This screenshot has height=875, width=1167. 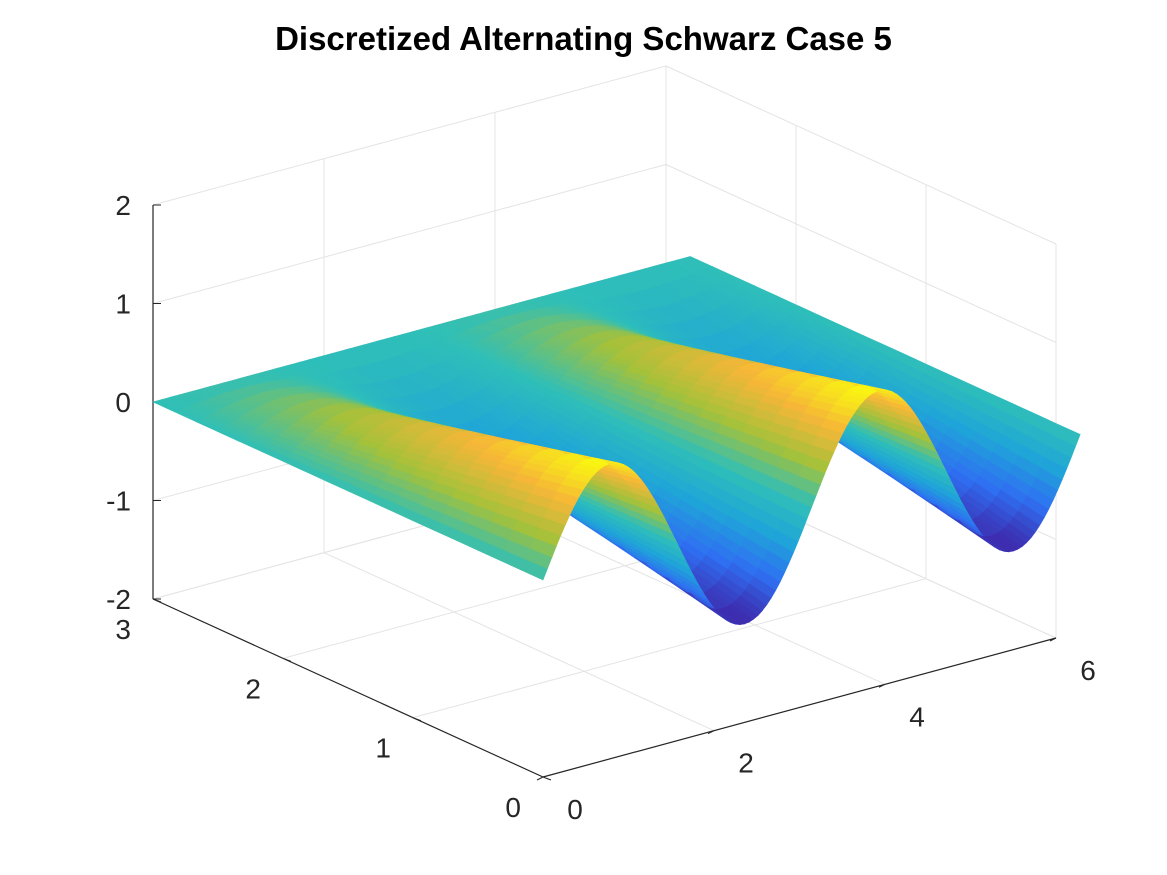 I want to click on x-tick-label: 4, so click(x=917, y=716).